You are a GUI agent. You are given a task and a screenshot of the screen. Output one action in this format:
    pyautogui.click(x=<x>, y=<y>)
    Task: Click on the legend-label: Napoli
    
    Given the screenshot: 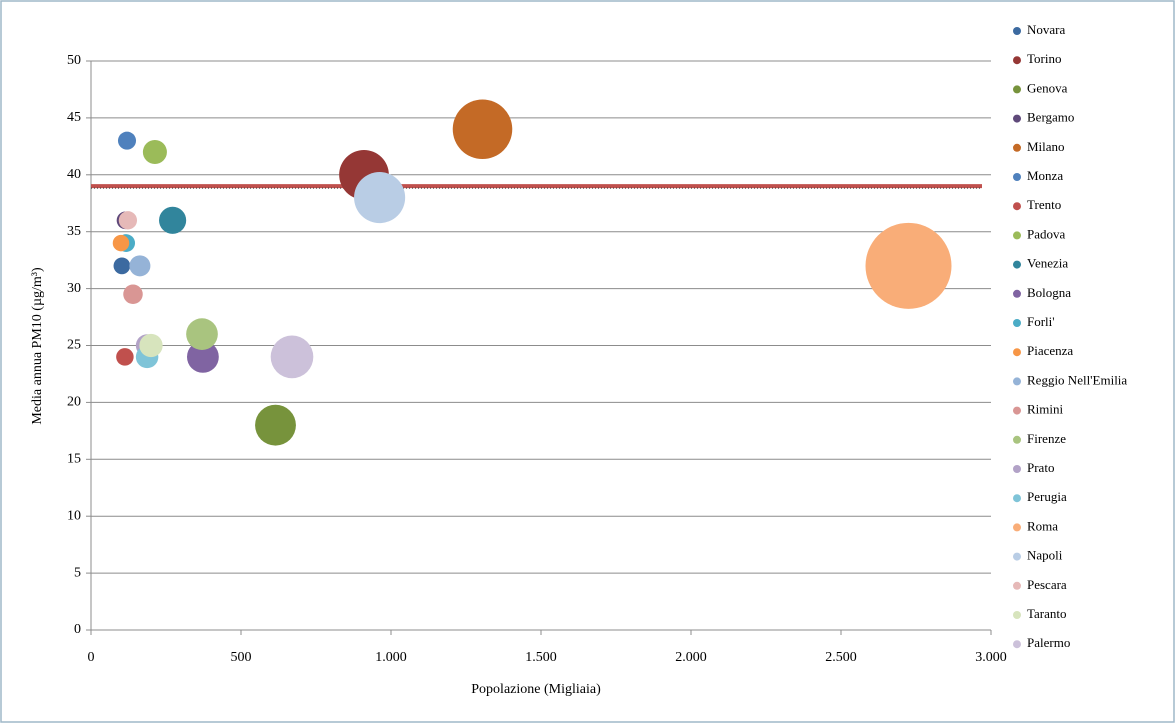 What is the action you would take?
    pyautogui.click(x=1045, y=555)
    